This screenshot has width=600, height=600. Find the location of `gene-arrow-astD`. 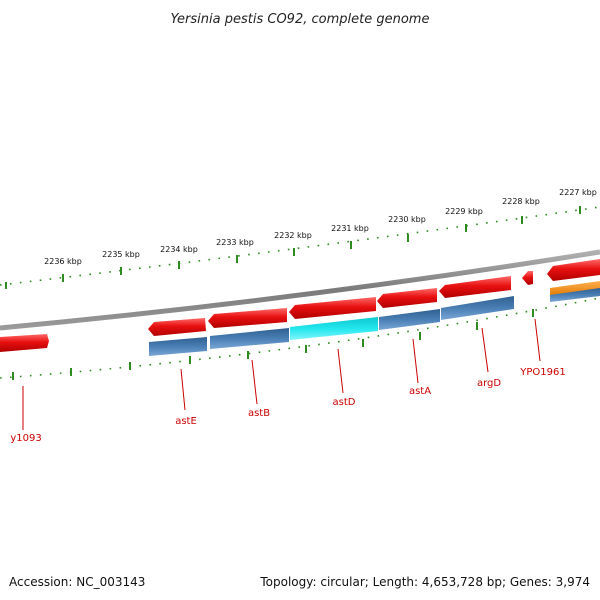

gene-arrow-astD is located at coordinates (332, 308).